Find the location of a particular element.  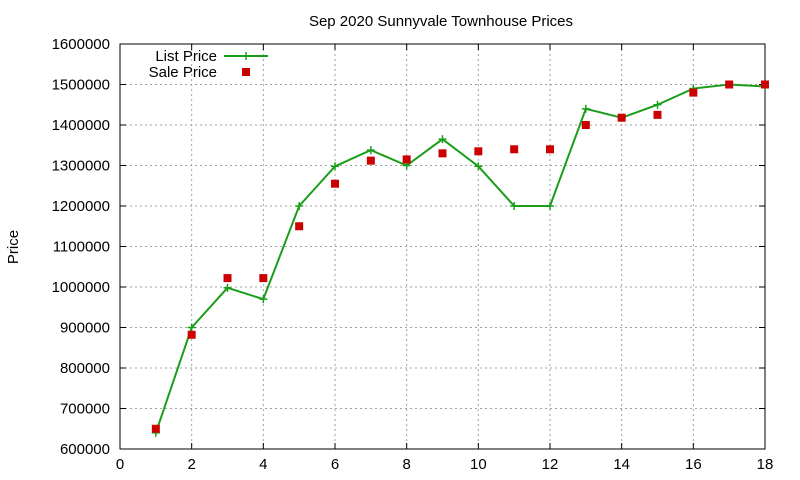

x-tick-label: 14 is located at coordinates (621, 464).